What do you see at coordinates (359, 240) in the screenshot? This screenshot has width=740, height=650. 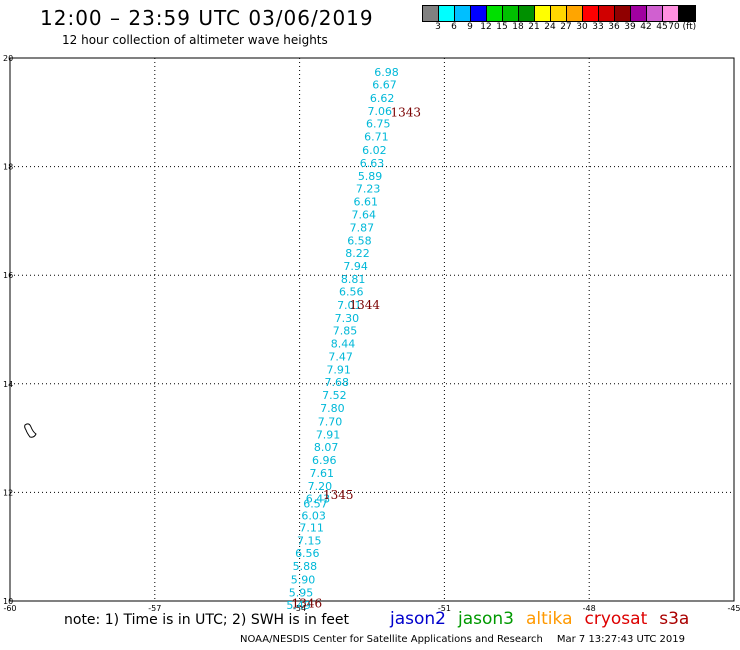 I see `wave-height-label: 6.58` at bounding box center [359, 240].